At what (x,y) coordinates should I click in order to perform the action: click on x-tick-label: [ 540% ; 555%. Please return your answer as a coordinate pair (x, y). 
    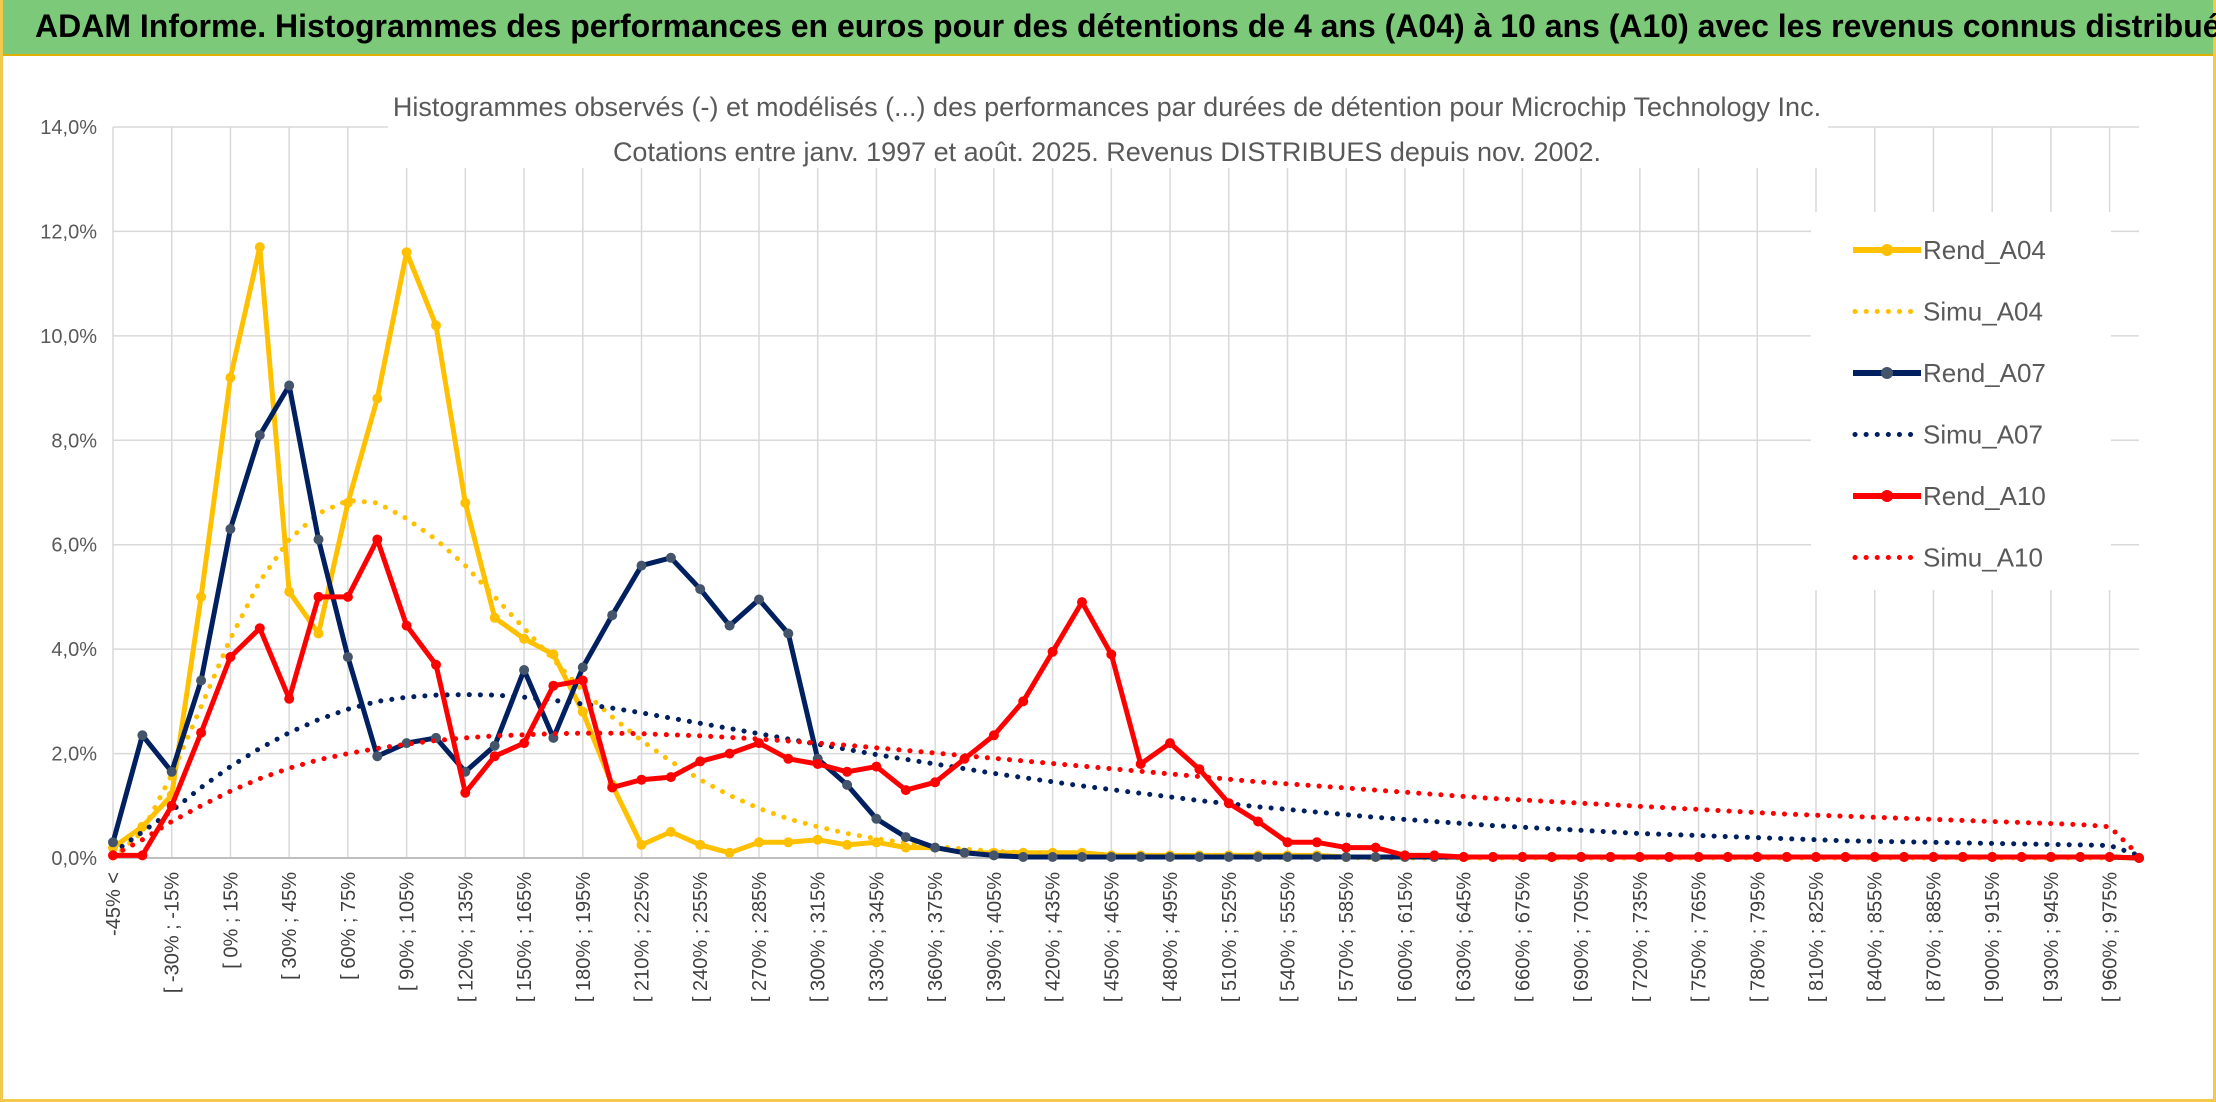
    Looking at the image, I should click on (1288, 937).